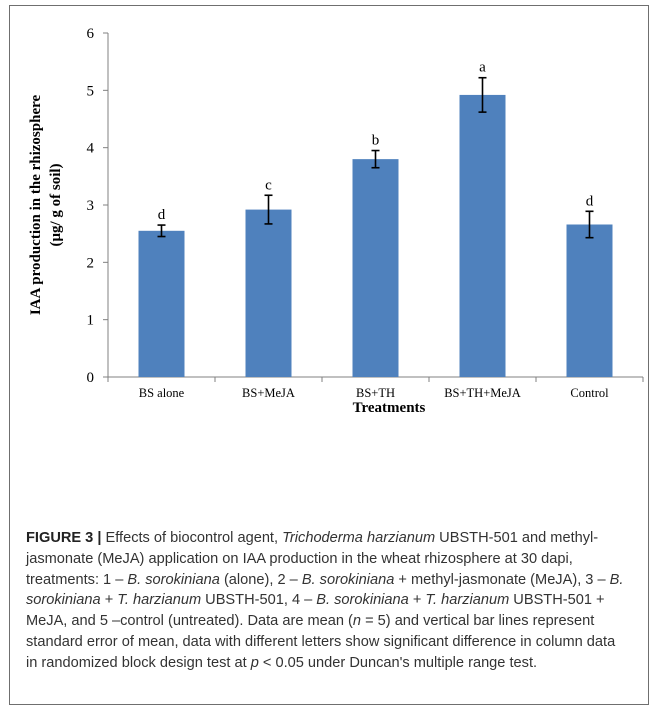  I want to click on y-tick-label: 6, so click(91, 34).